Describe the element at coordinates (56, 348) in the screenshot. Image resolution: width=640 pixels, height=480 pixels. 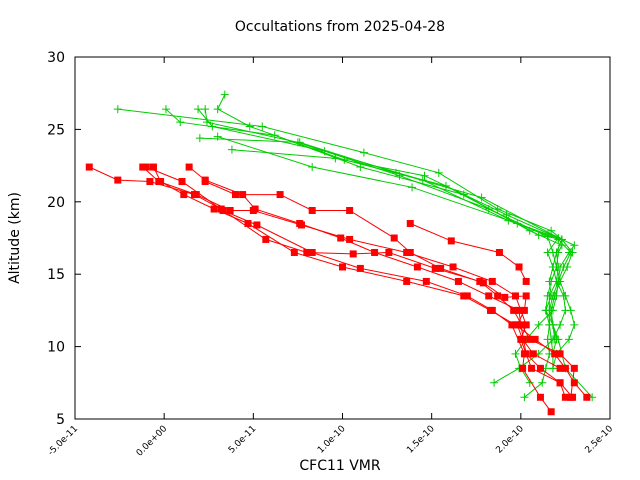
I see `y-tick-label: 10` at that location.